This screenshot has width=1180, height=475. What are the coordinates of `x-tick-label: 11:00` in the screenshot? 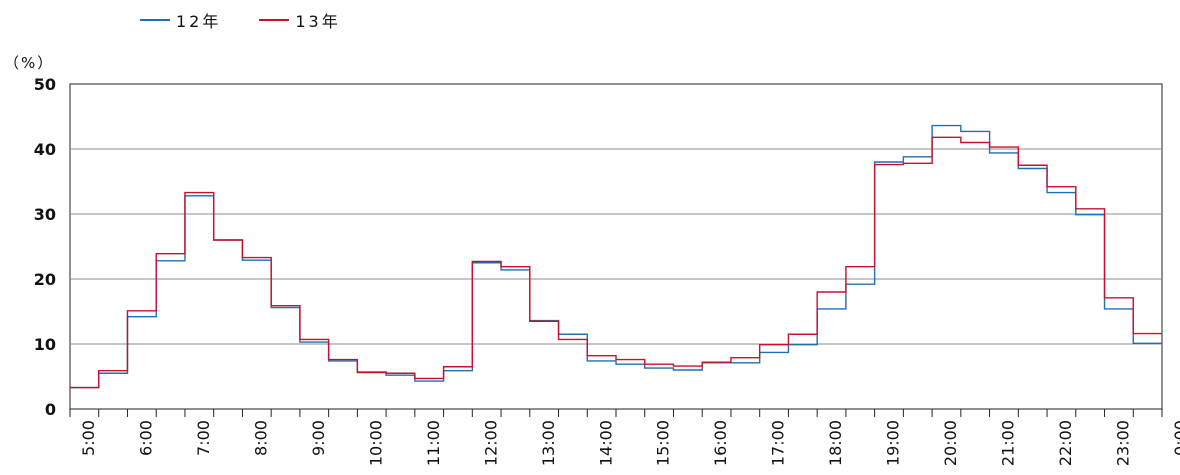 It's located at (433, 443).